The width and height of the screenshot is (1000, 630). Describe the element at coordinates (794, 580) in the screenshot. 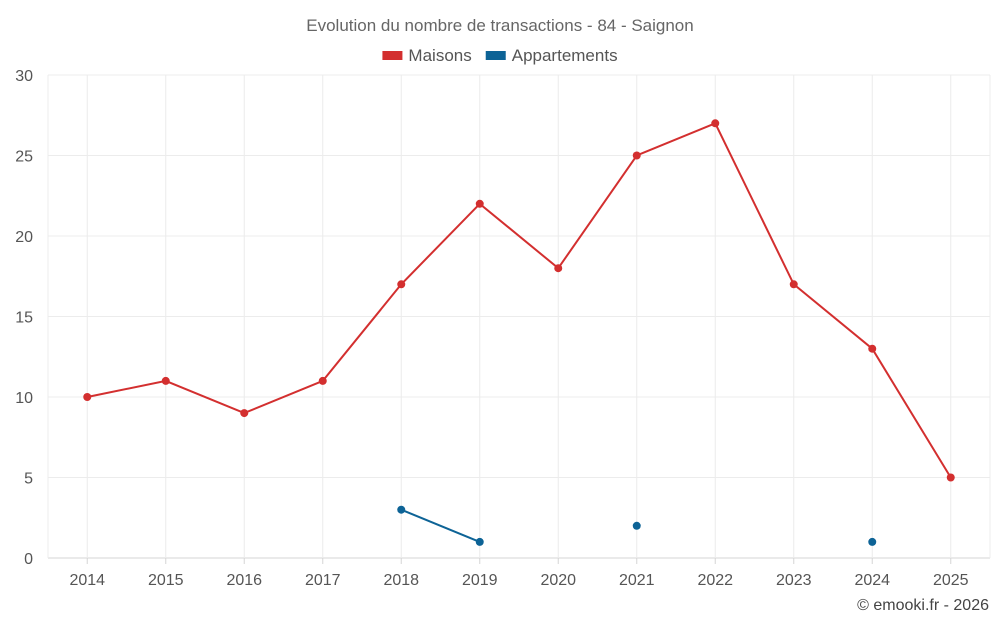

I see `x-tick-label: 2023` at that location.